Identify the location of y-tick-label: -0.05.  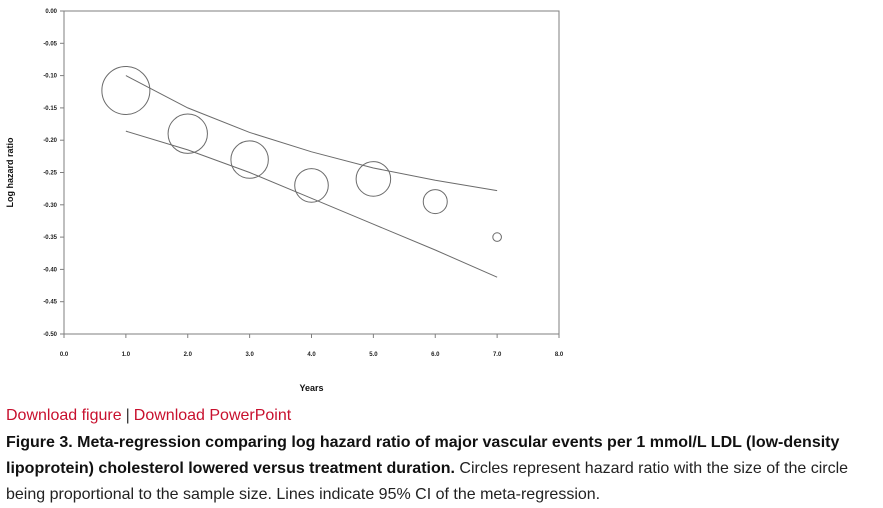
(50, 44).